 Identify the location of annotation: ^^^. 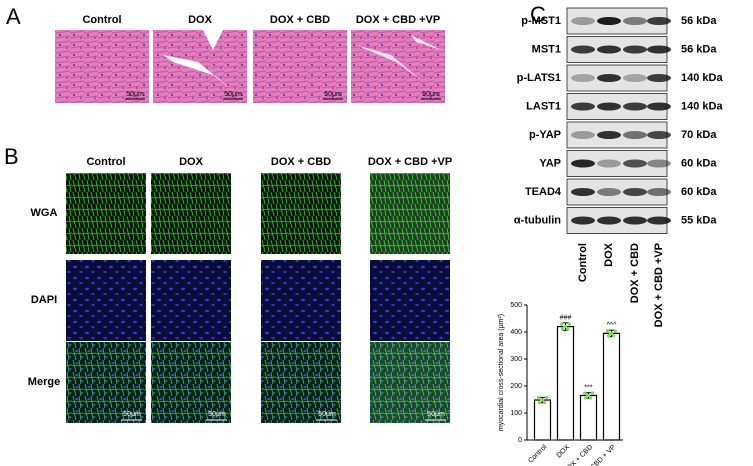
(612, 325).